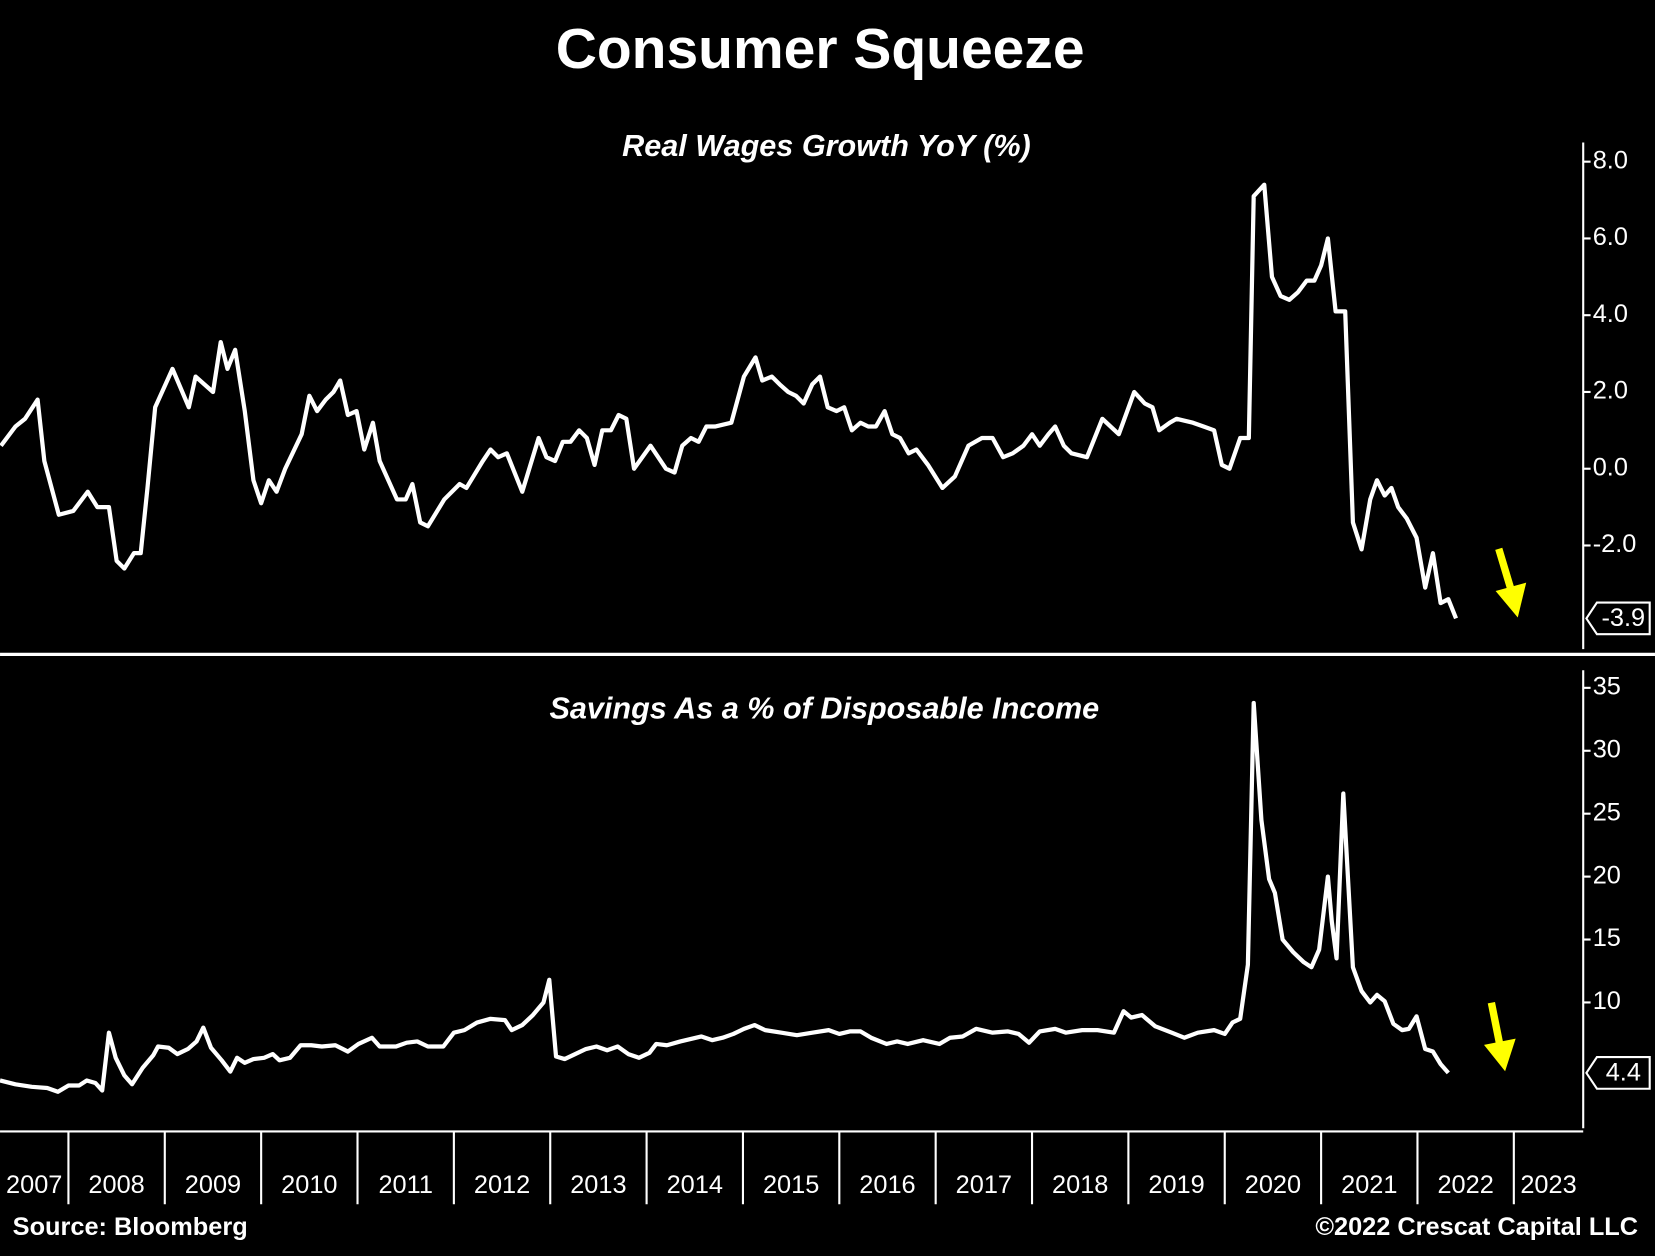 Image resolution: width=1655 pixels, height=1256 pixels. What do you see at coordinates (695, 1185) in the screenshot?
I see `x-tick-label: 2014` at bounding box center [695, 1185].